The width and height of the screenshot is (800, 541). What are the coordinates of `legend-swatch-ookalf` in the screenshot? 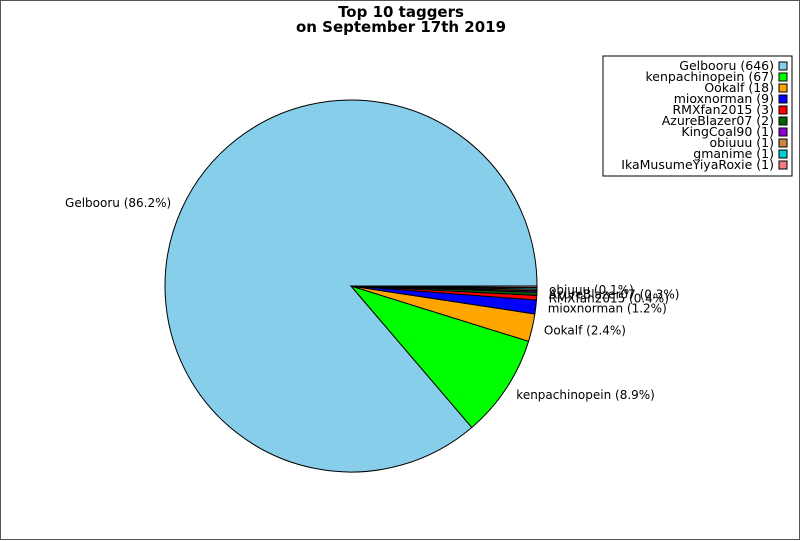 It's located at (783, 88).